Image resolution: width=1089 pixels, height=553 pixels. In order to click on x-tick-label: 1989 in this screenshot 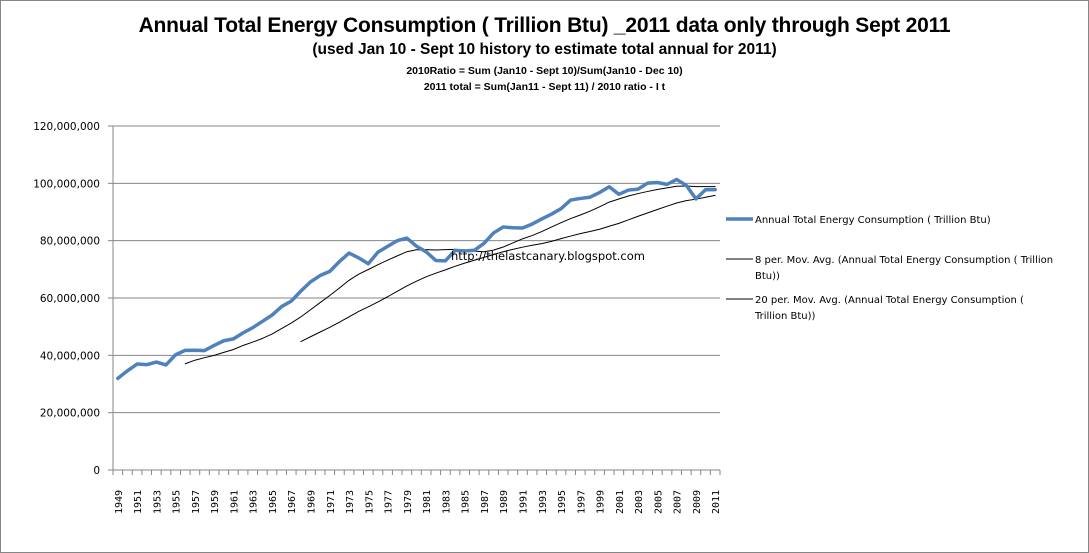, I will do `click(504, 502)`.